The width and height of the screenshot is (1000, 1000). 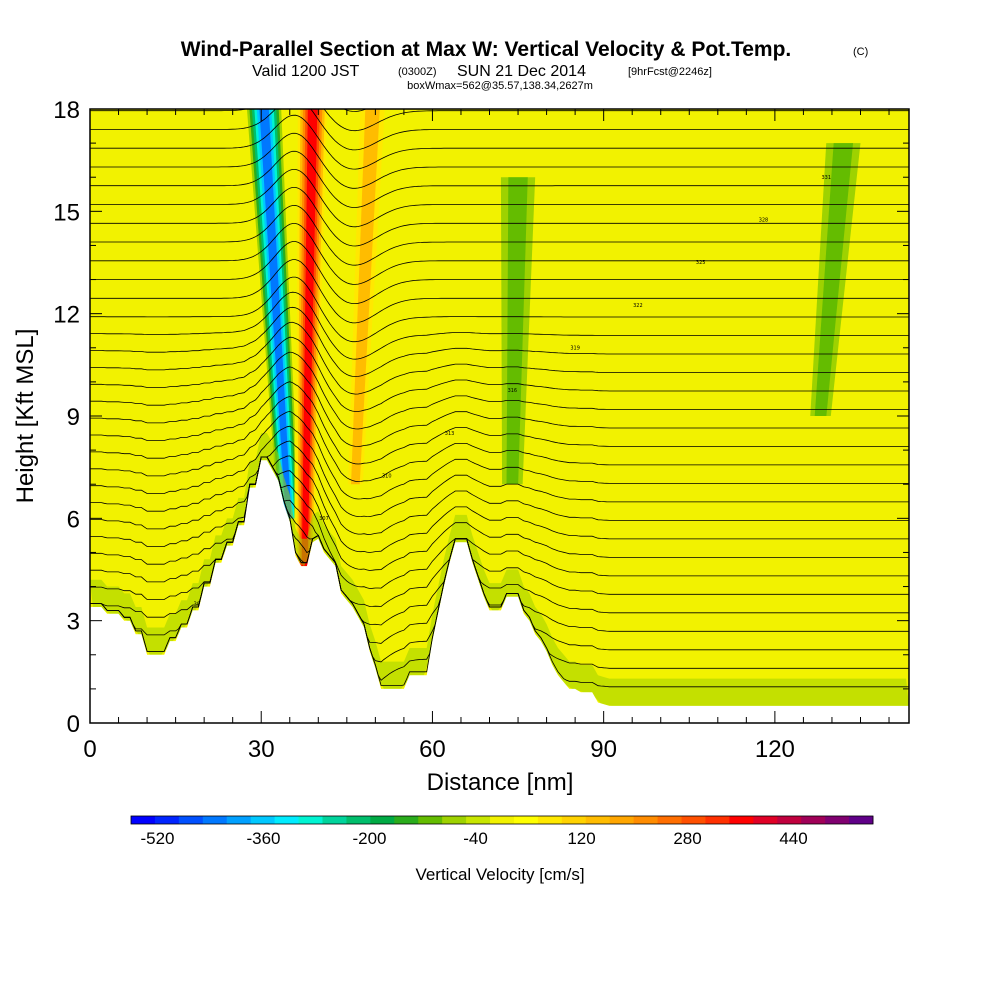 What do you see at coordinates (687, 838) in the screenshot?
I see `colorbar-tick-label: 280` at bounding box center [687, 838].